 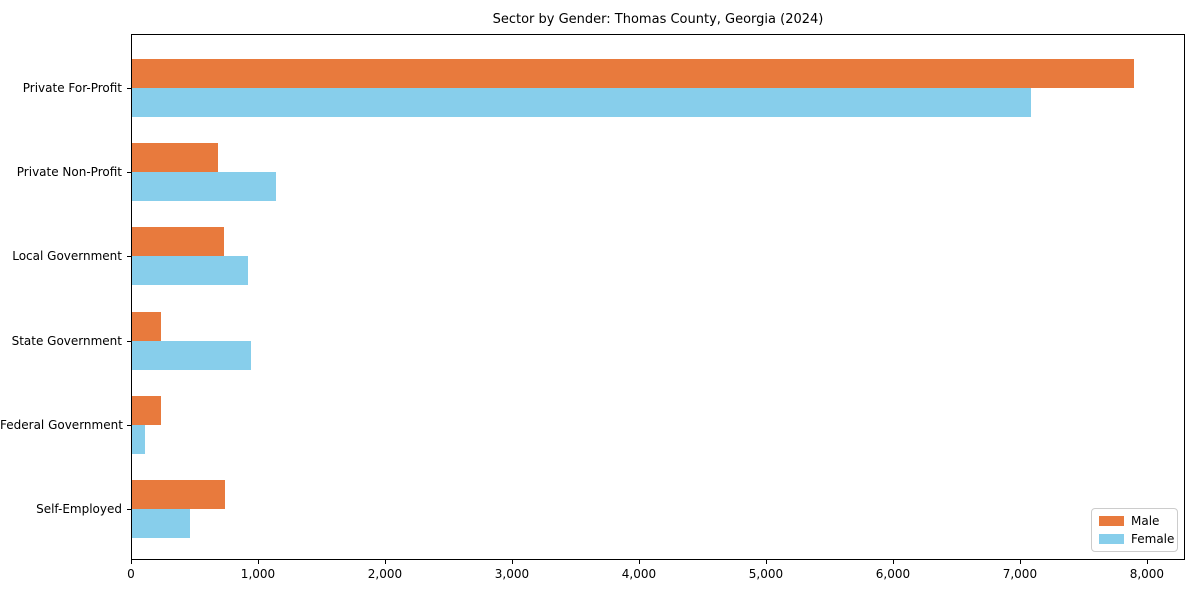 I want to click on x-tick-label-2000: 2,000, so click(x=385, y=574).